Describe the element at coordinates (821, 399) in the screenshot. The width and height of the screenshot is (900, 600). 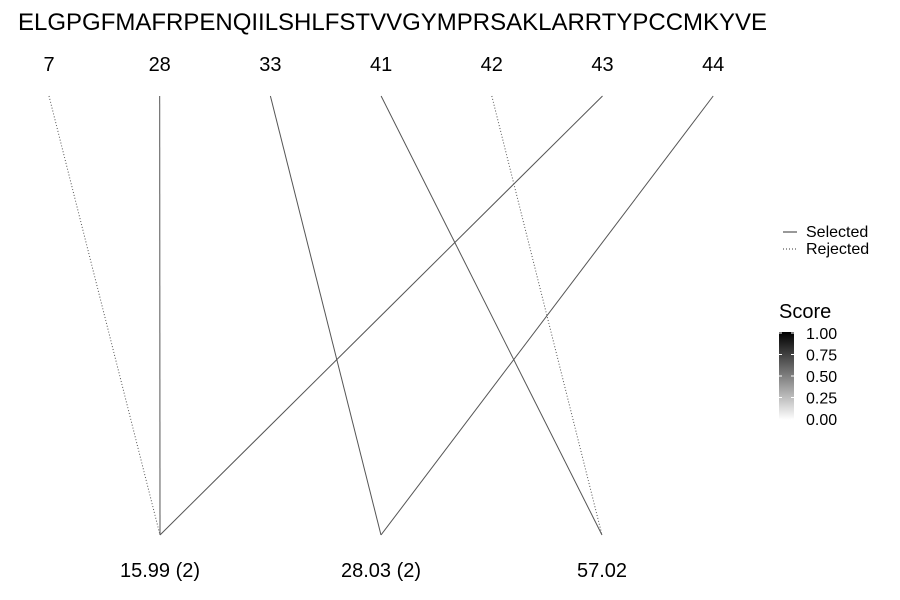
I see `score-tick-label: 0.25` at that location.